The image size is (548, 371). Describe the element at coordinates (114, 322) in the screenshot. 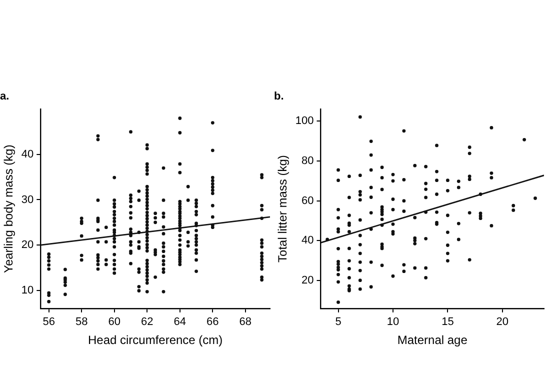

I see `x-tick-label: 60` at that location.